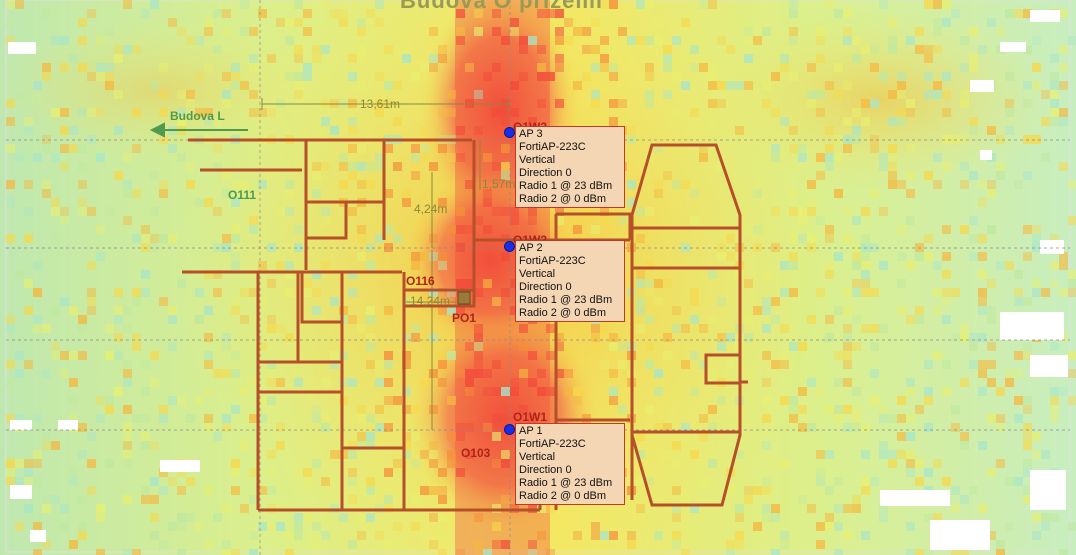 The width and height of the screenshot is (1076, 555). I want to click on room-label-o1w1: O1W1, so click(530, 417).